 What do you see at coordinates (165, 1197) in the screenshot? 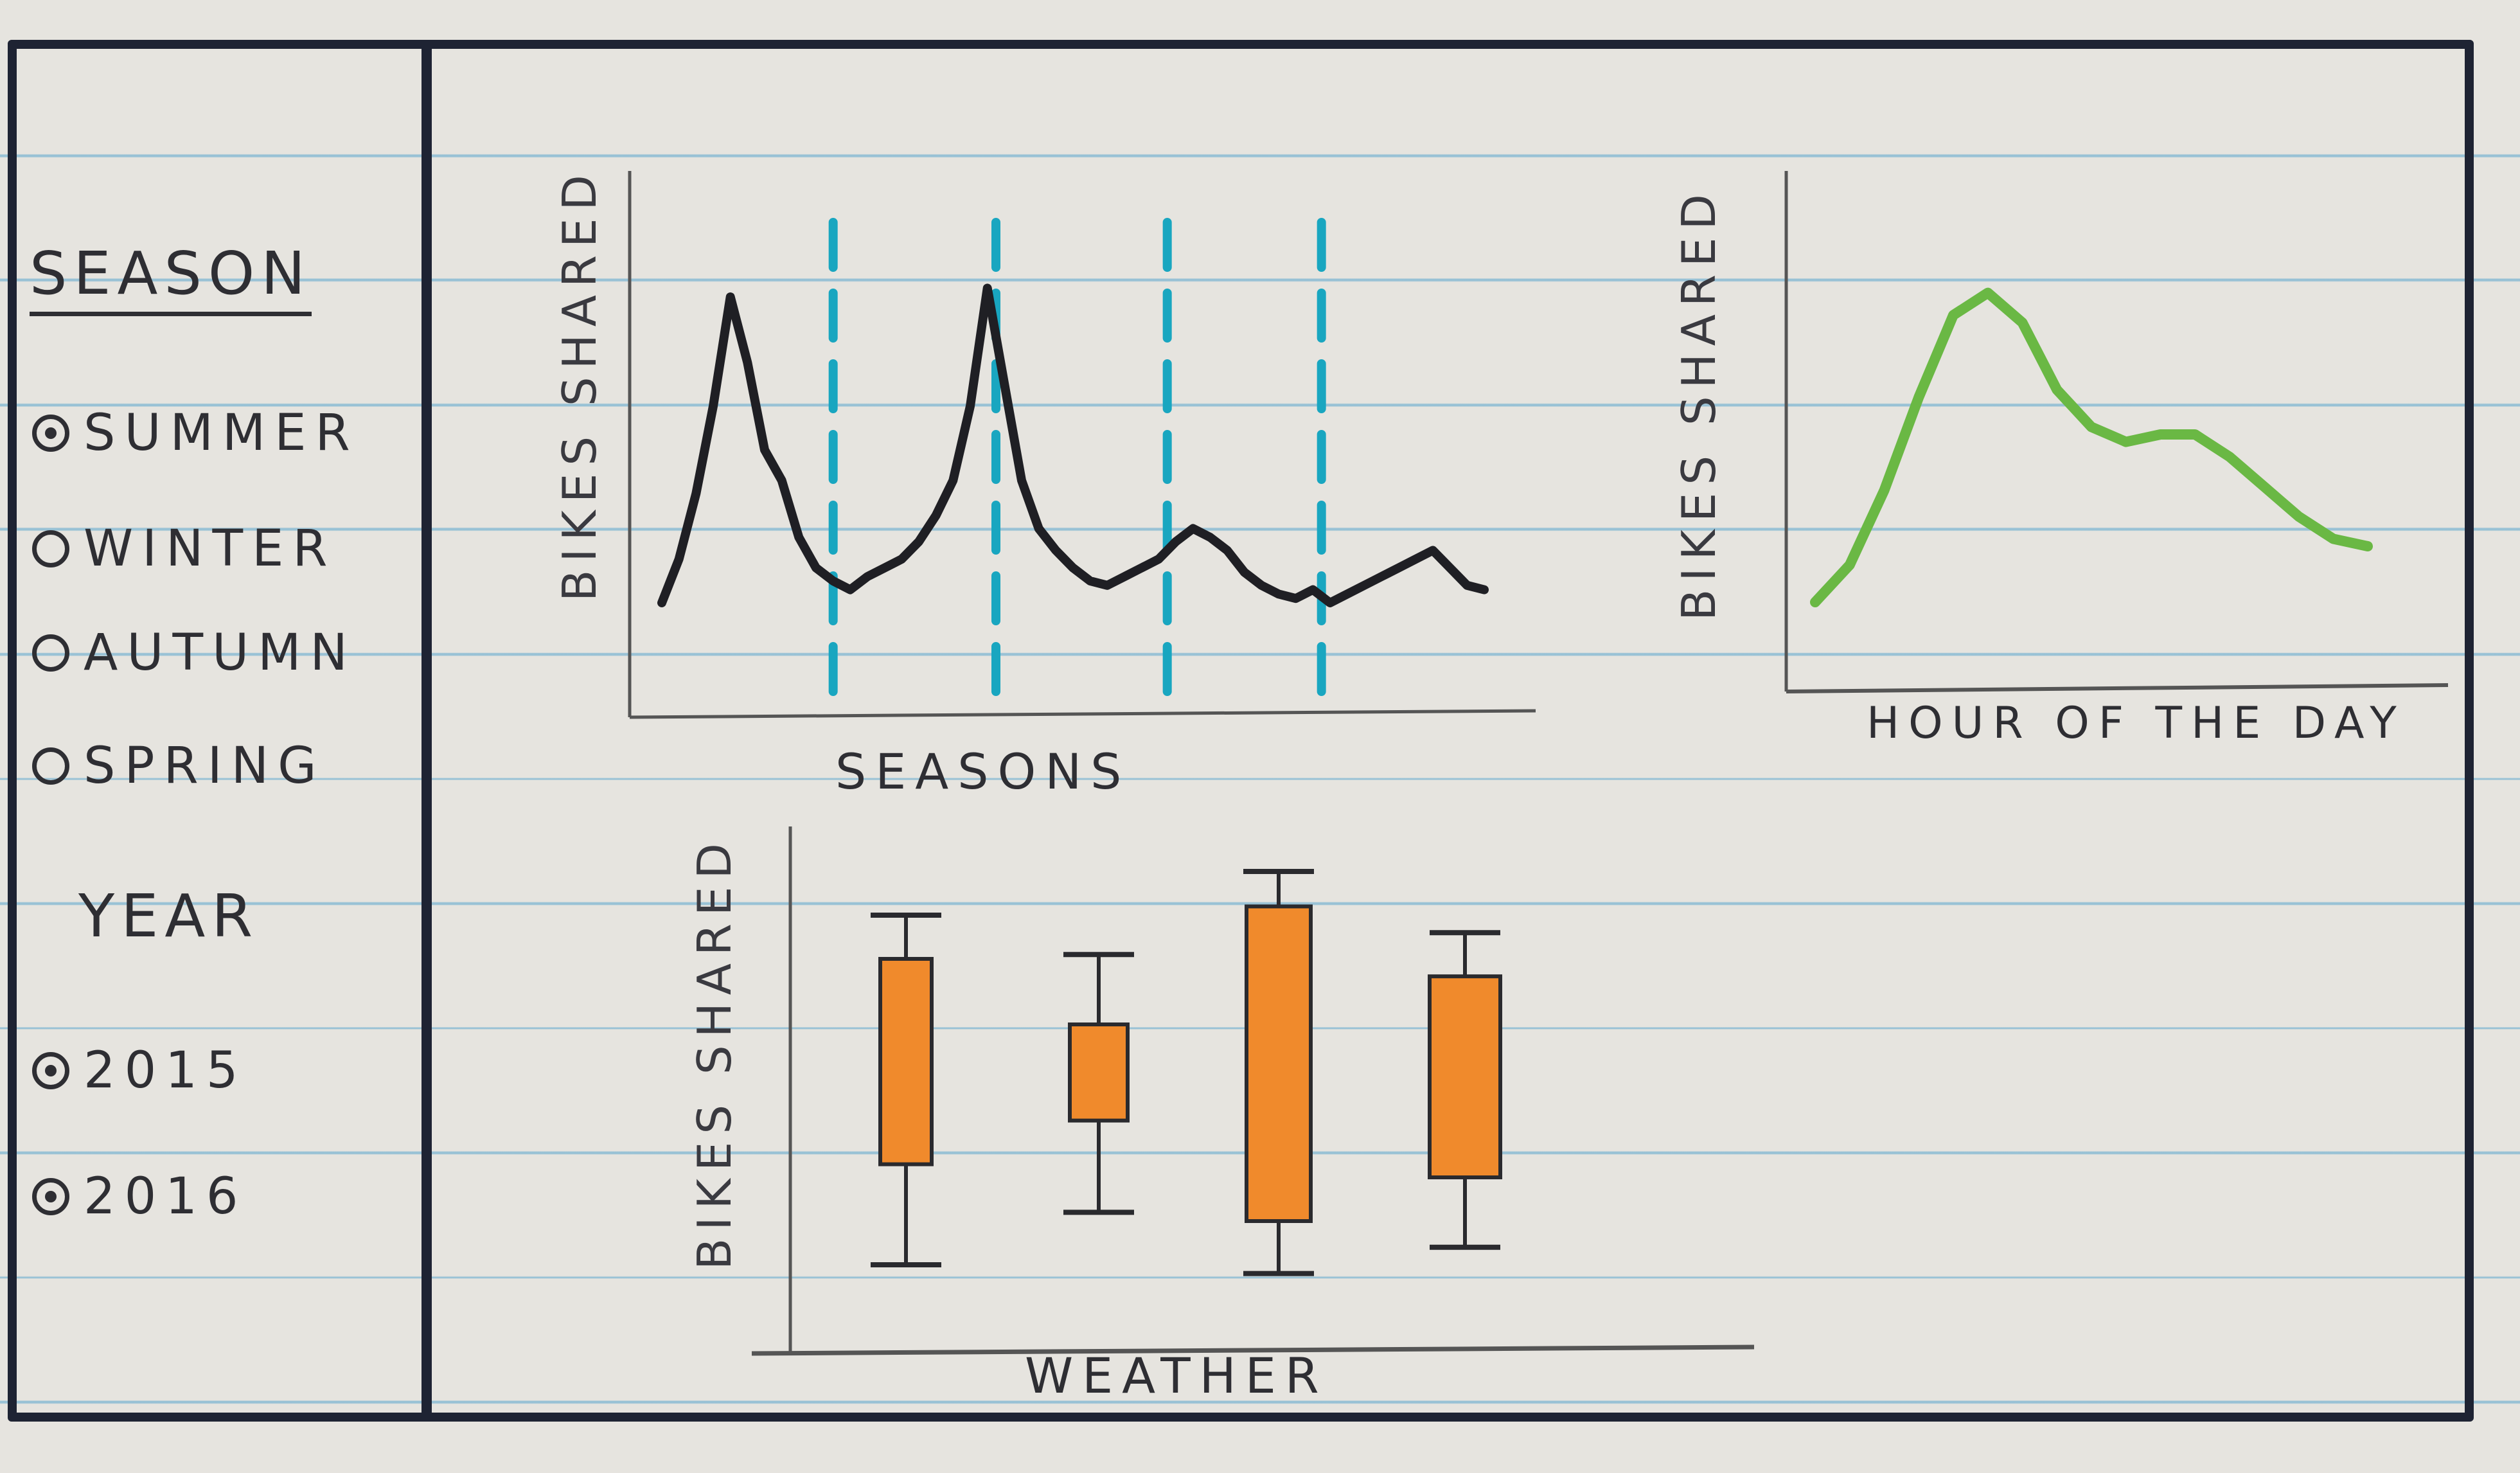
I see `year-option-label: 2016` at bounding box center [165, 1197].